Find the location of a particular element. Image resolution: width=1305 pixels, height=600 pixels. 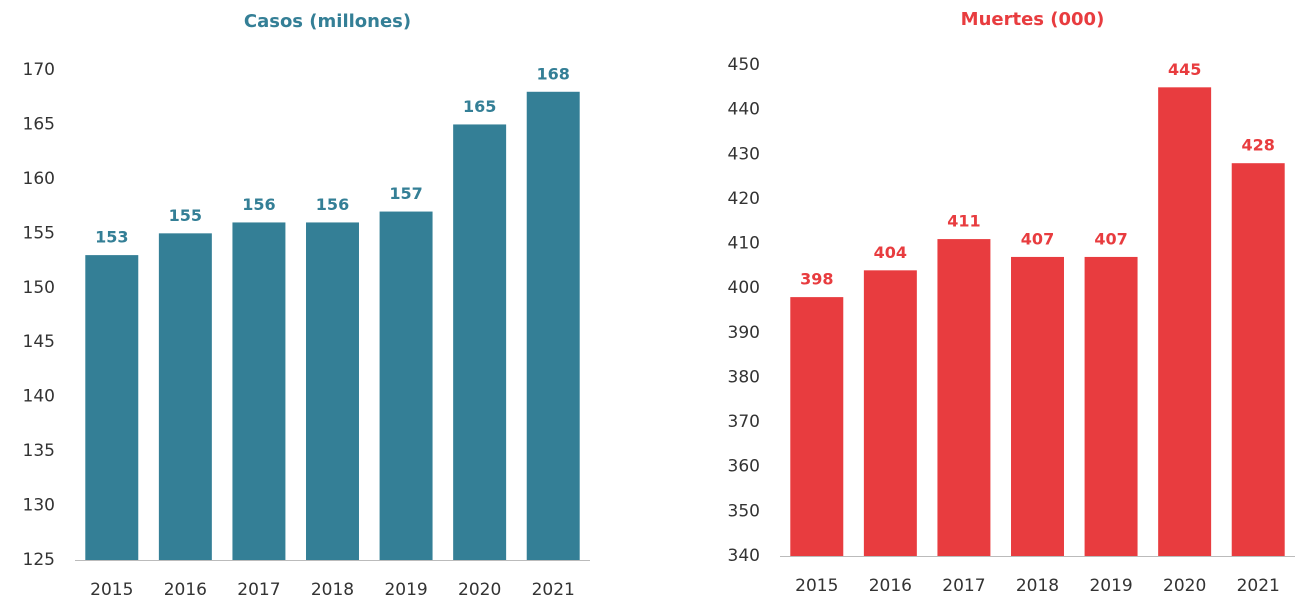

y-tick-label: 170 is located at coordinates (39, 70).